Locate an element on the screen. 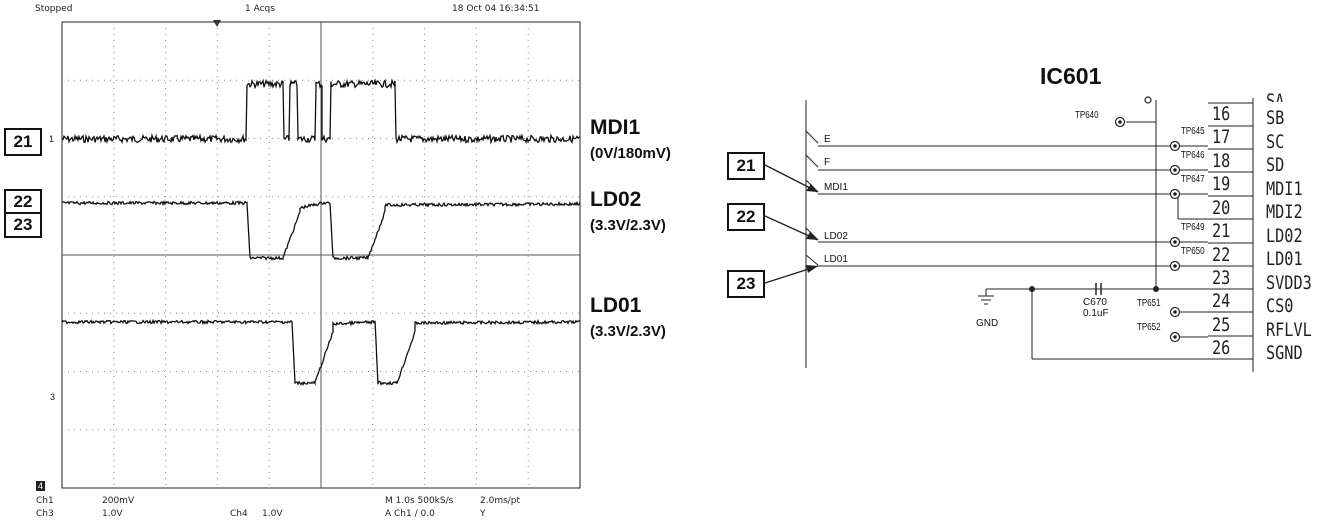 The width and height of the screenshot is (1340, 526). tp-label: TP649 is located at coordinates (1193, 227).